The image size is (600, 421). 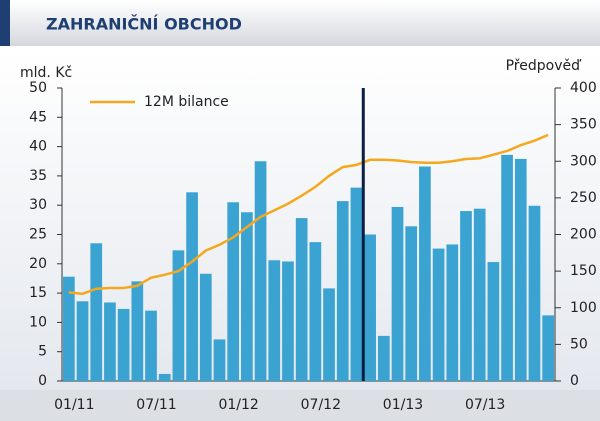 What do you see at coordinates (238, 405) in the screenshot?
I see `x-tick-label: 01/12` at bounding box center [238, 405].